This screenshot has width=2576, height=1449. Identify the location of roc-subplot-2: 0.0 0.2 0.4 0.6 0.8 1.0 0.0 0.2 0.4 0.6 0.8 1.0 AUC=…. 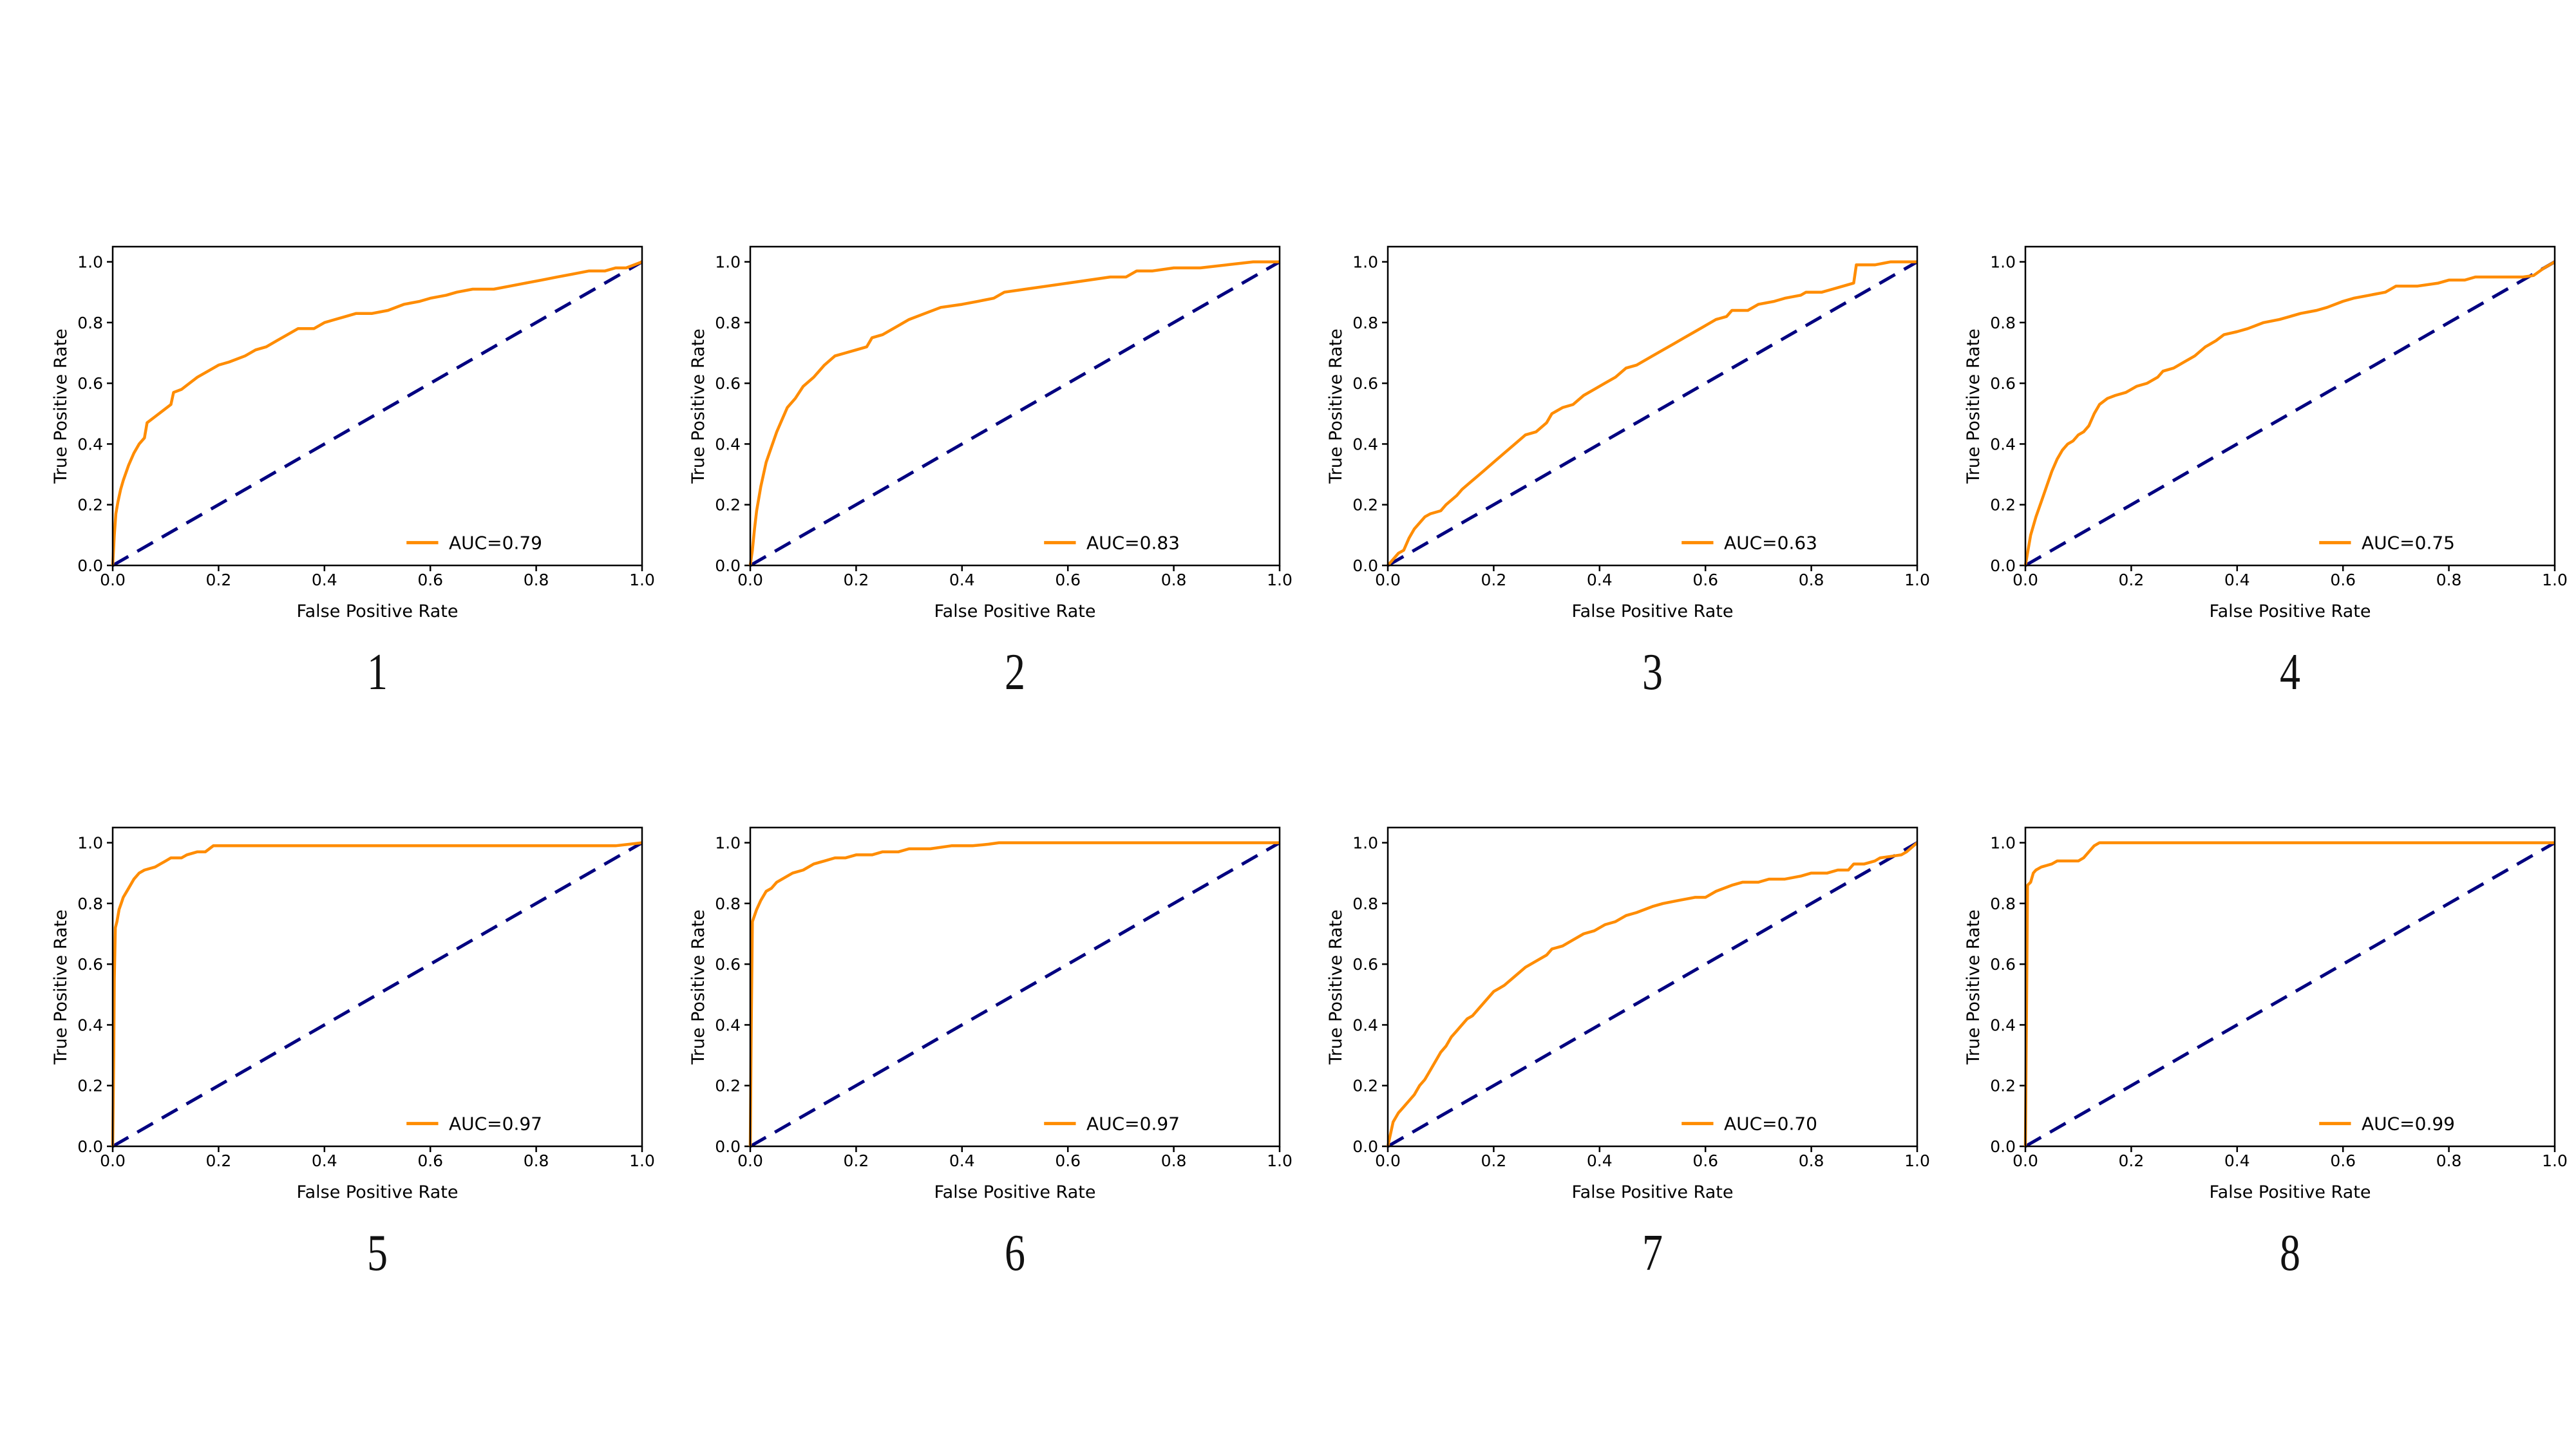
(966, 362).